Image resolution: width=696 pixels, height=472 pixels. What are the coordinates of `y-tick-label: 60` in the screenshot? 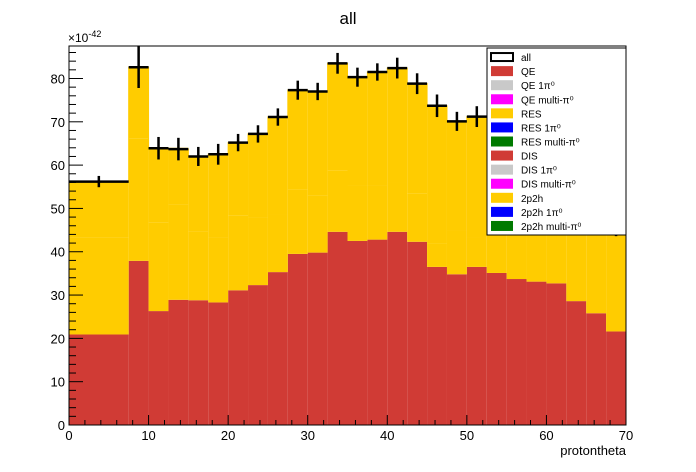 It's located at (58, 165).